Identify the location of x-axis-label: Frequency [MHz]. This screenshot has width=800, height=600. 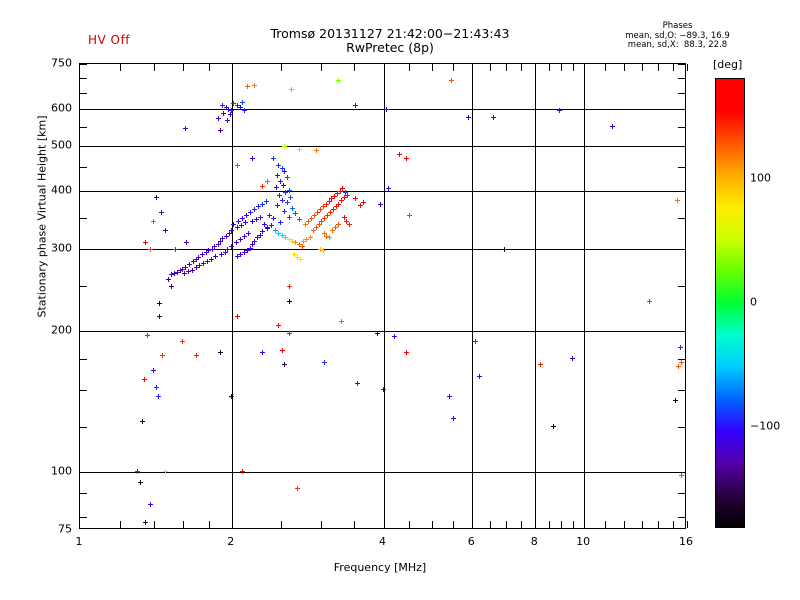
(380, 567).